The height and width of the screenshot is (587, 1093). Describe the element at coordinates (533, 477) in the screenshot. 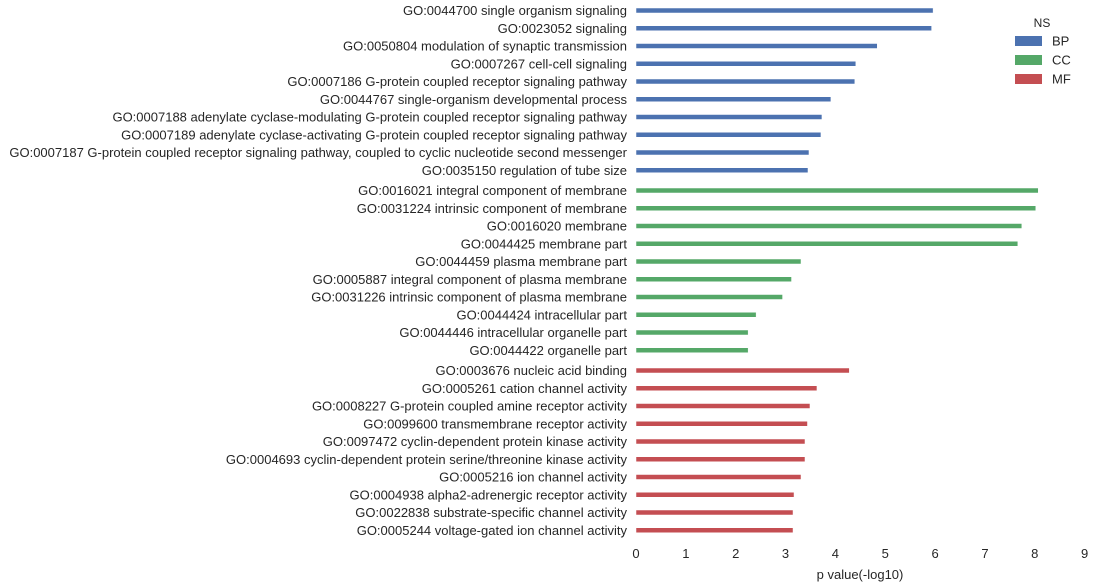

I see `term-label: GO:0005216 ion channel activity` at that location.